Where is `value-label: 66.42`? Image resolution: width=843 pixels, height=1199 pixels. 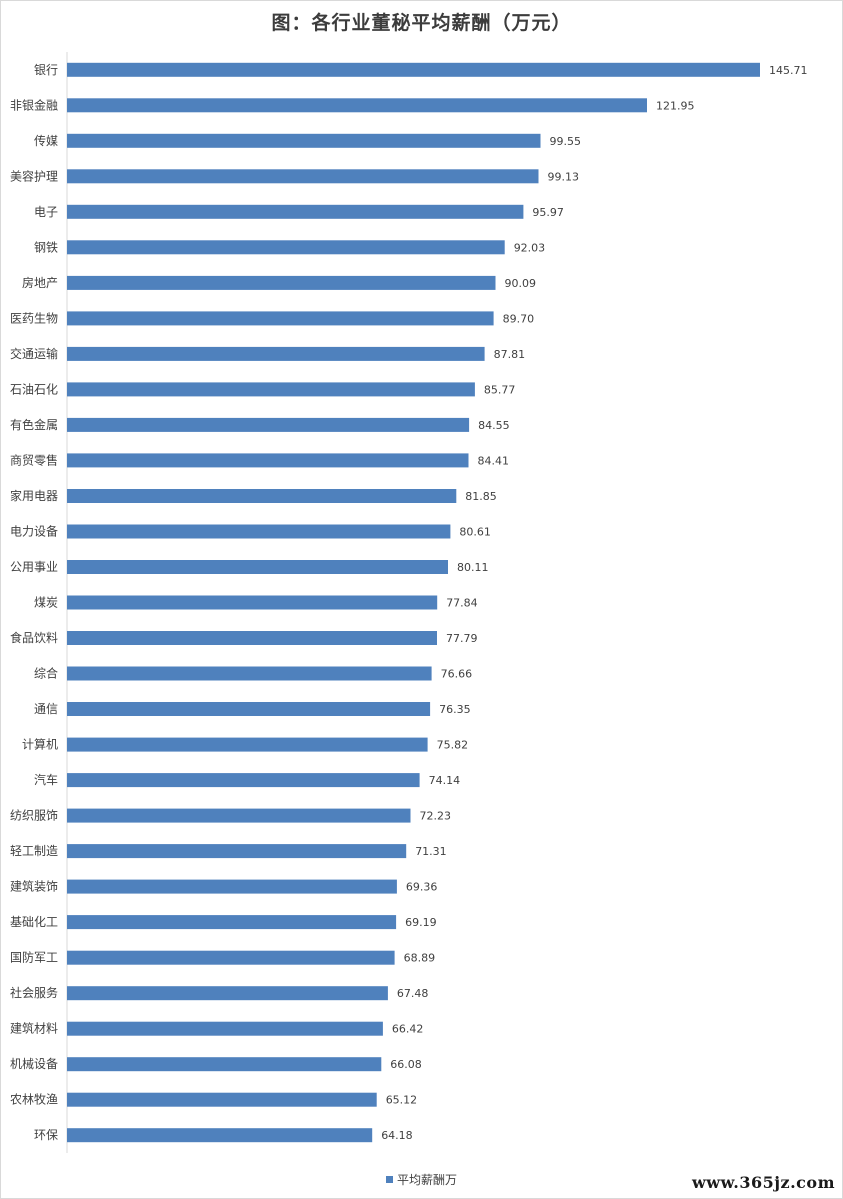
value-label: 66.42 is located at coordinates (408, 1029).